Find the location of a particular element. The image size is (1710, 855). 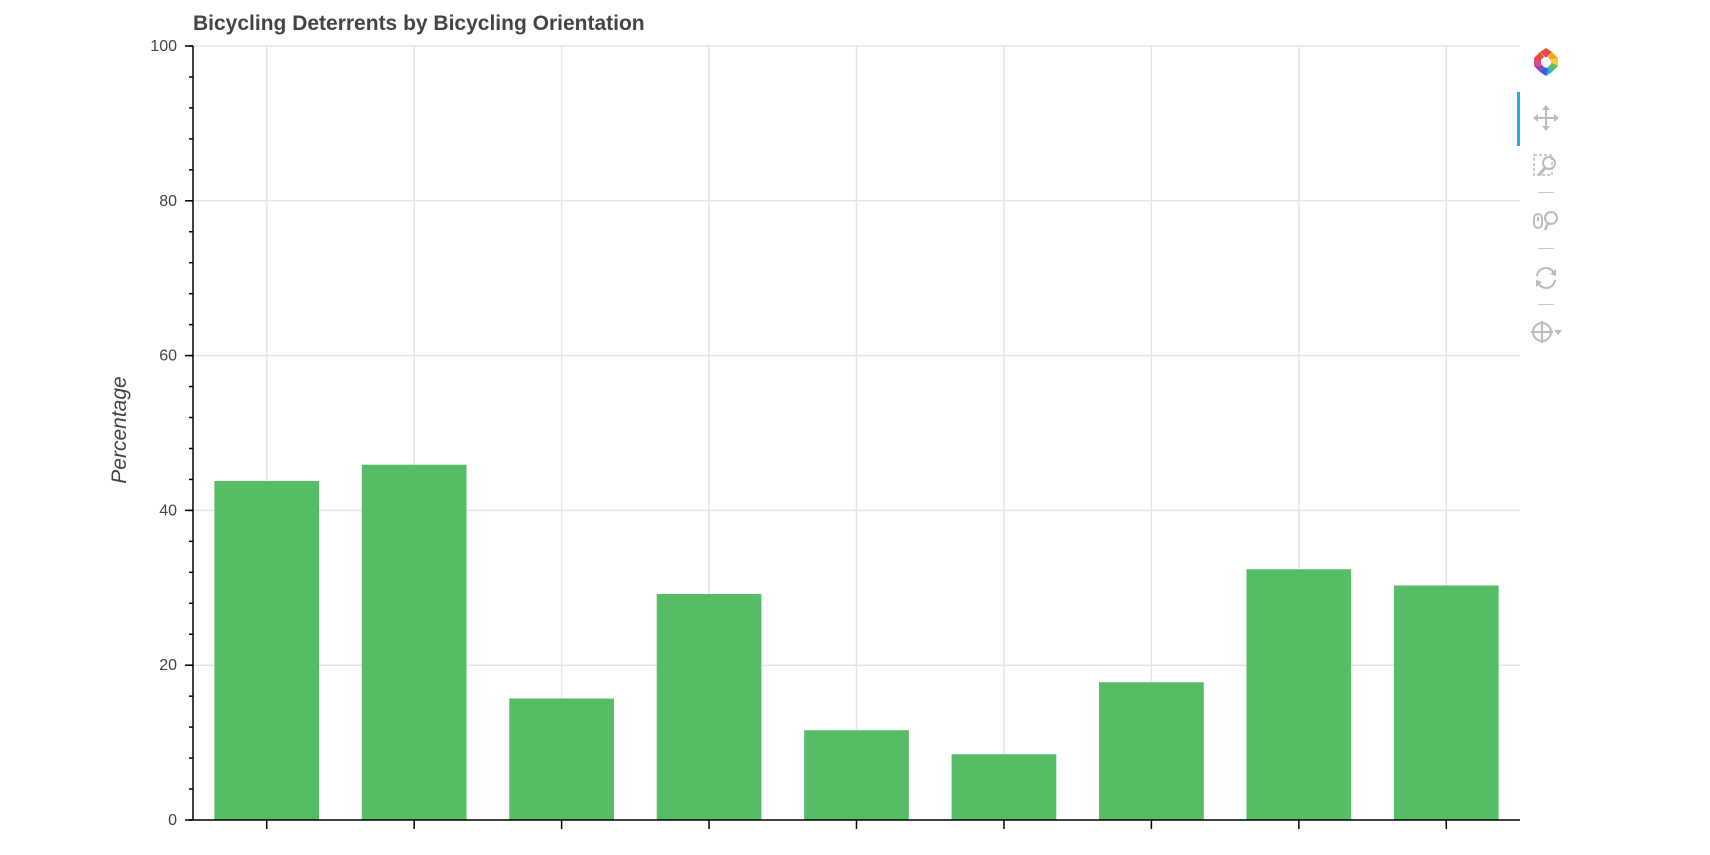

bokeh-logo-icon is located at coordinates (1546, 62).